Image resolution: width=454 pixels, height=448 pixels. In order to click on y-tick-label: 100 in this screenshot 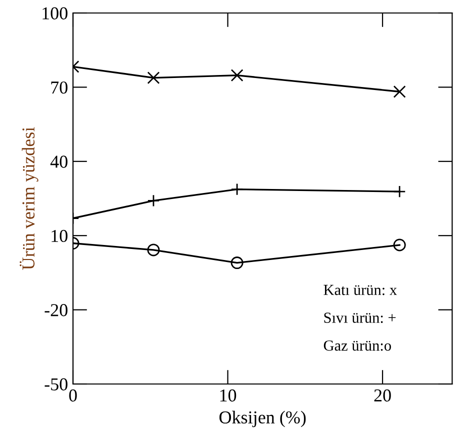, I will do `click(55, 13)`.